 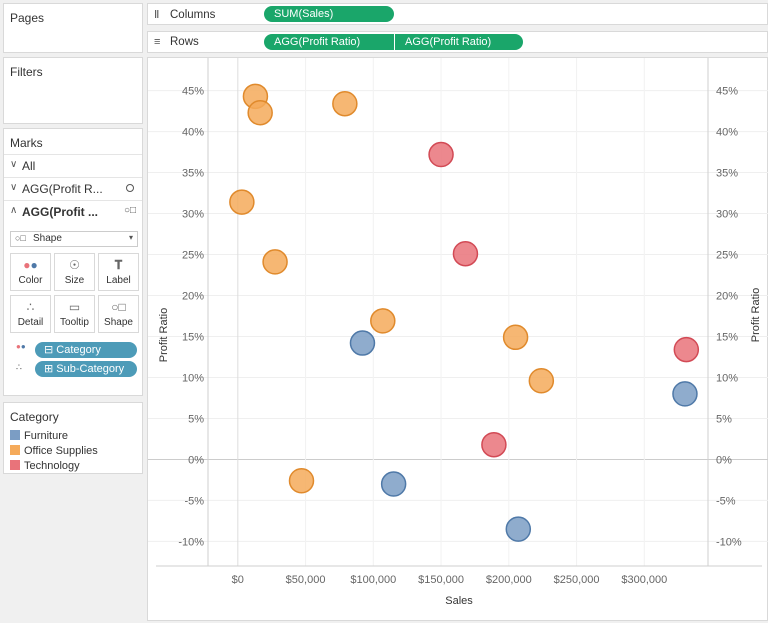 I want to click on y-tick-label-right: 0%, so click(x=724, y=460).